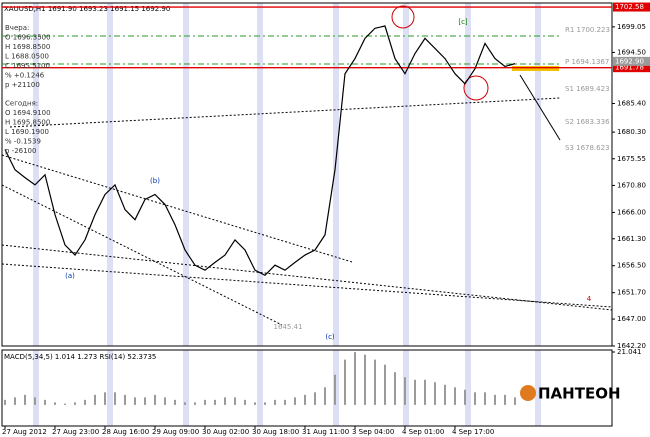 The width and height of the screenshot is (650, 437). I want to click on price-label: 1702.58, so click(629, 7).